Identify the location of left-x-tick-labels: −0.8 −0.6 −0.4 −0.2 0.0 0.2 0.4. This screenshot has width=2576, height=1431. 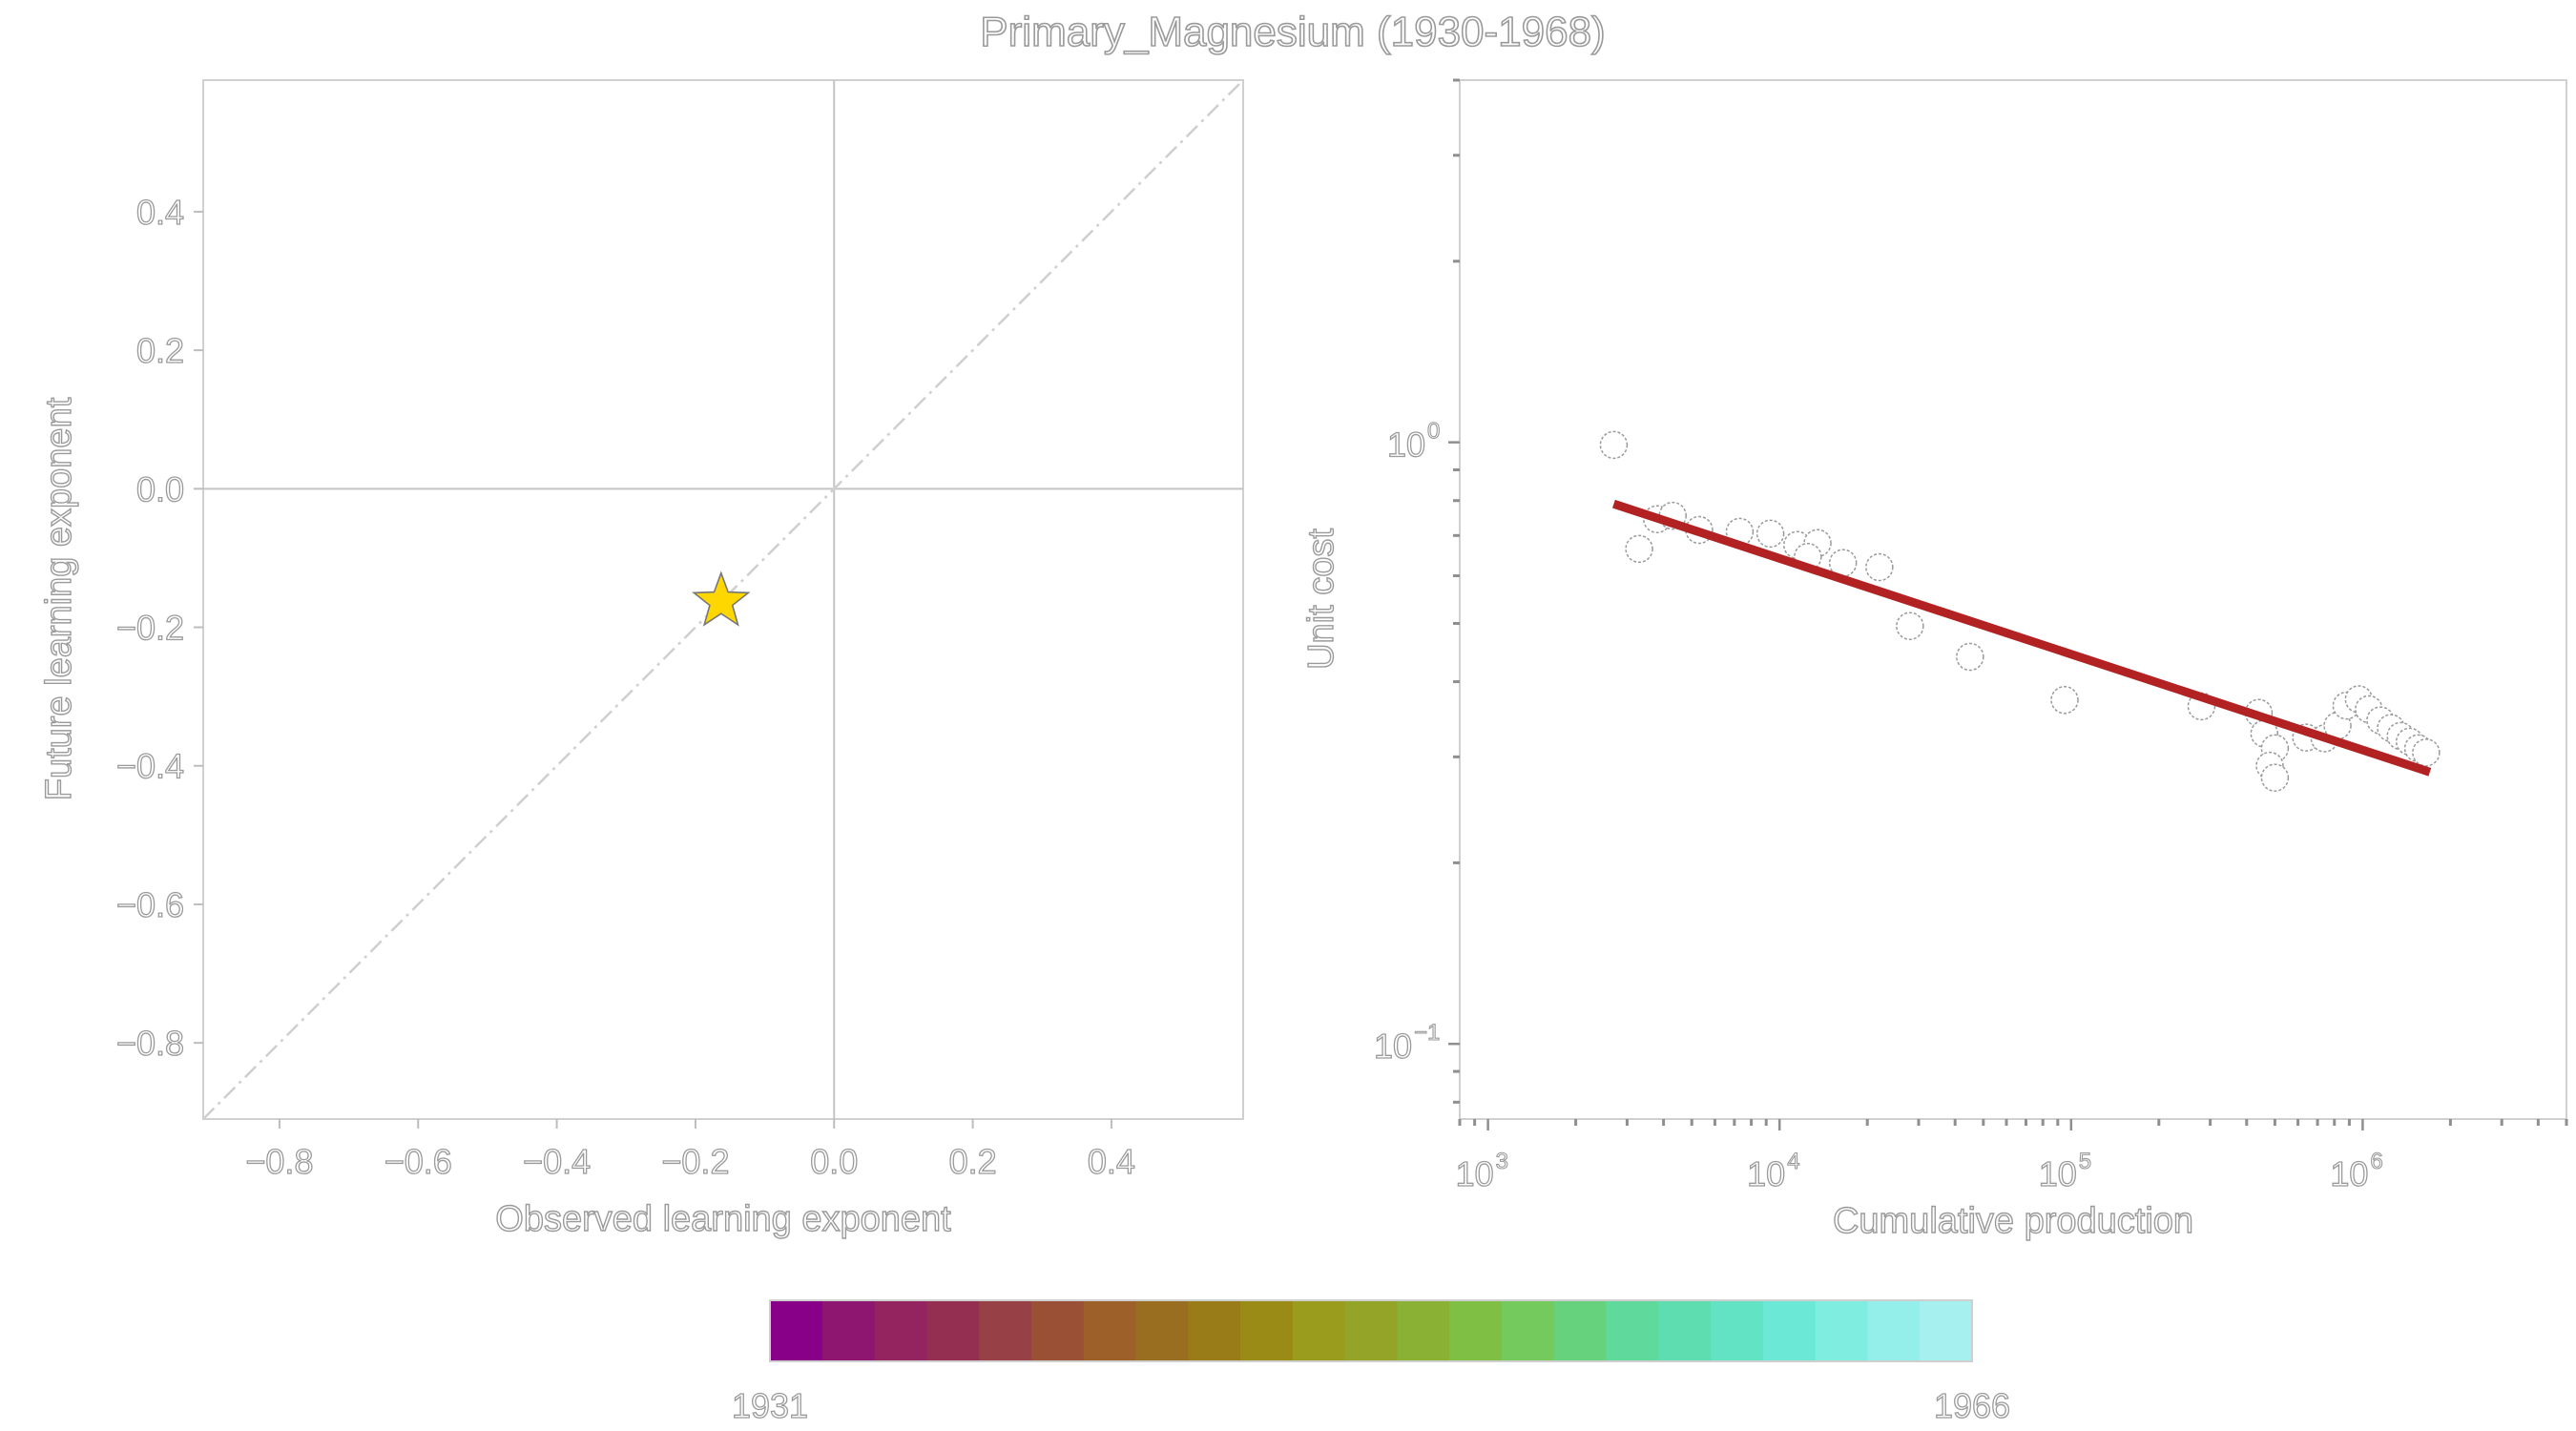
(690, 1161).